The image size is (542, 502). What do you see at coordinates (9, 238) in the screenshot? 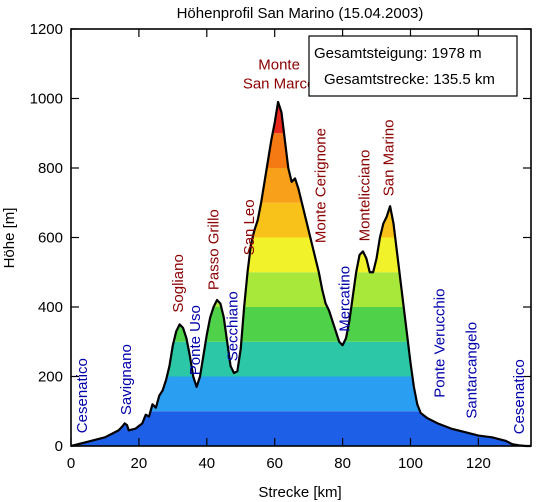
I see `y-axis-label: Höhe [m]` at bounding box center [9, 238].